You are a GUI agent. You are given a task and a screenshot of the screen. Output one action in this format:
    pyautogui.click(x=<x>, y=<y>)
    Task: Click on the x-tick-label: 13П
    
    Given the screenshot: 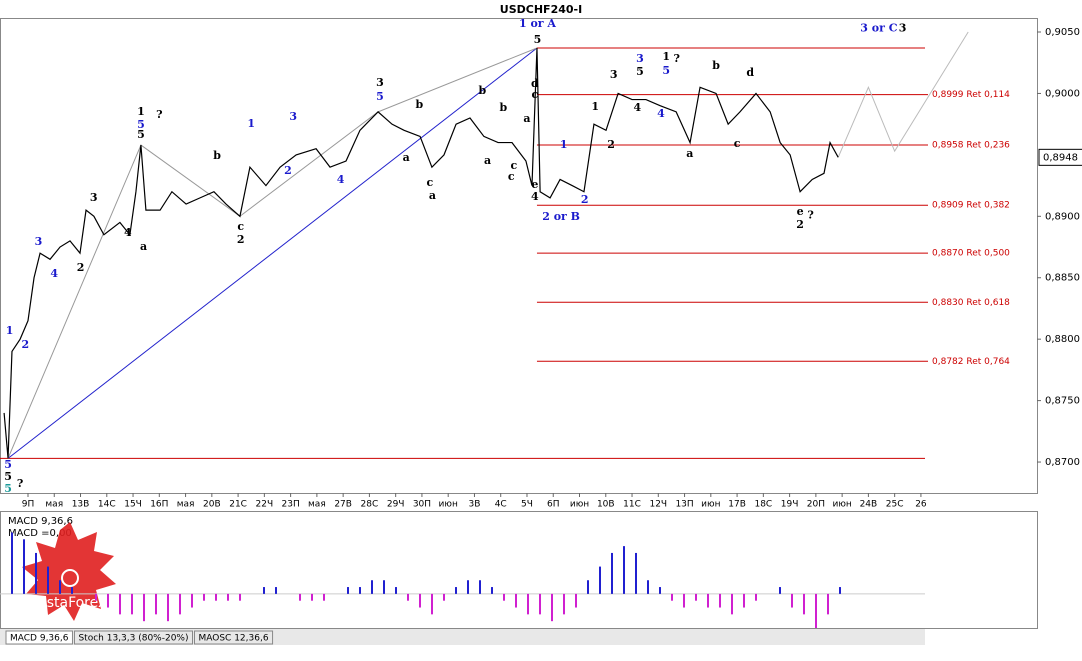 What is the action you would take?
    pyautogui.click(x=684, y=505)
    